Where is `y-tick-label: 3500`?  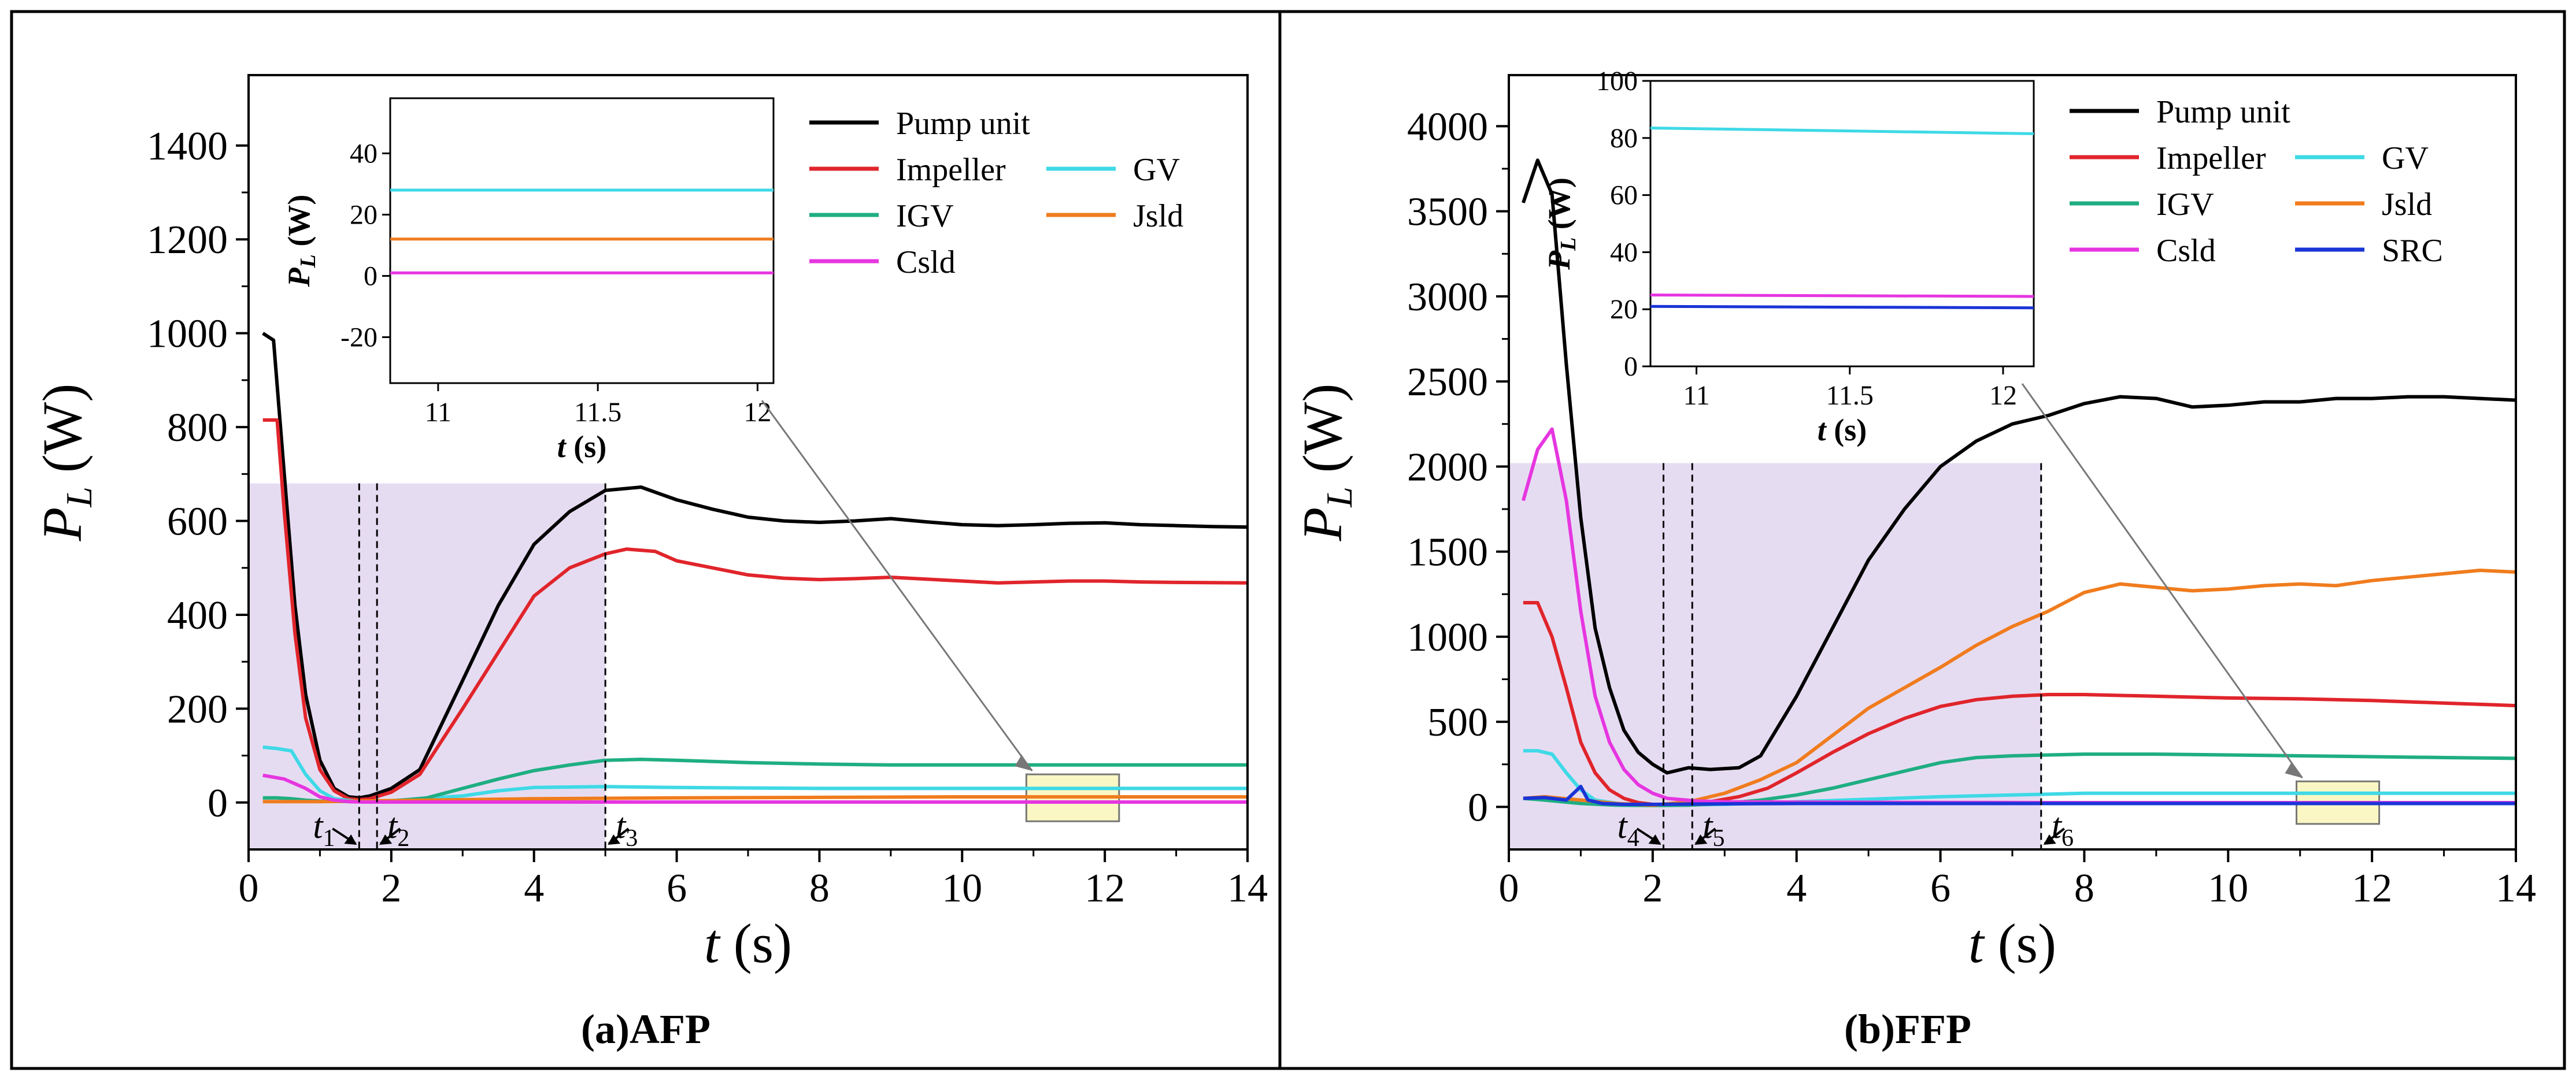 y-tick-label: 3500 is located at coordinates (1447, 212).